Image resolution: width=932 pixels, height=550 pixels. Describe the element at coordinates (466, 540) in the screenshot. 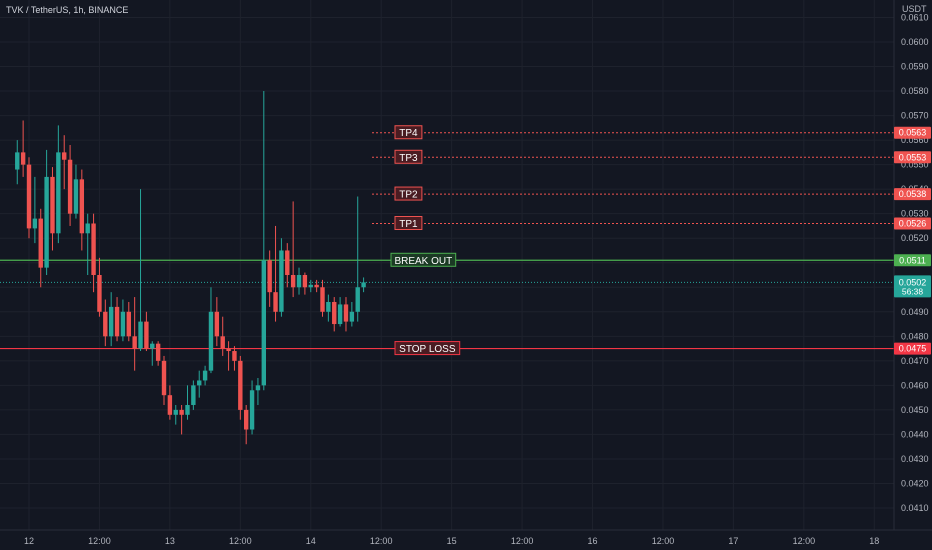

I see `time-axis` at that location.